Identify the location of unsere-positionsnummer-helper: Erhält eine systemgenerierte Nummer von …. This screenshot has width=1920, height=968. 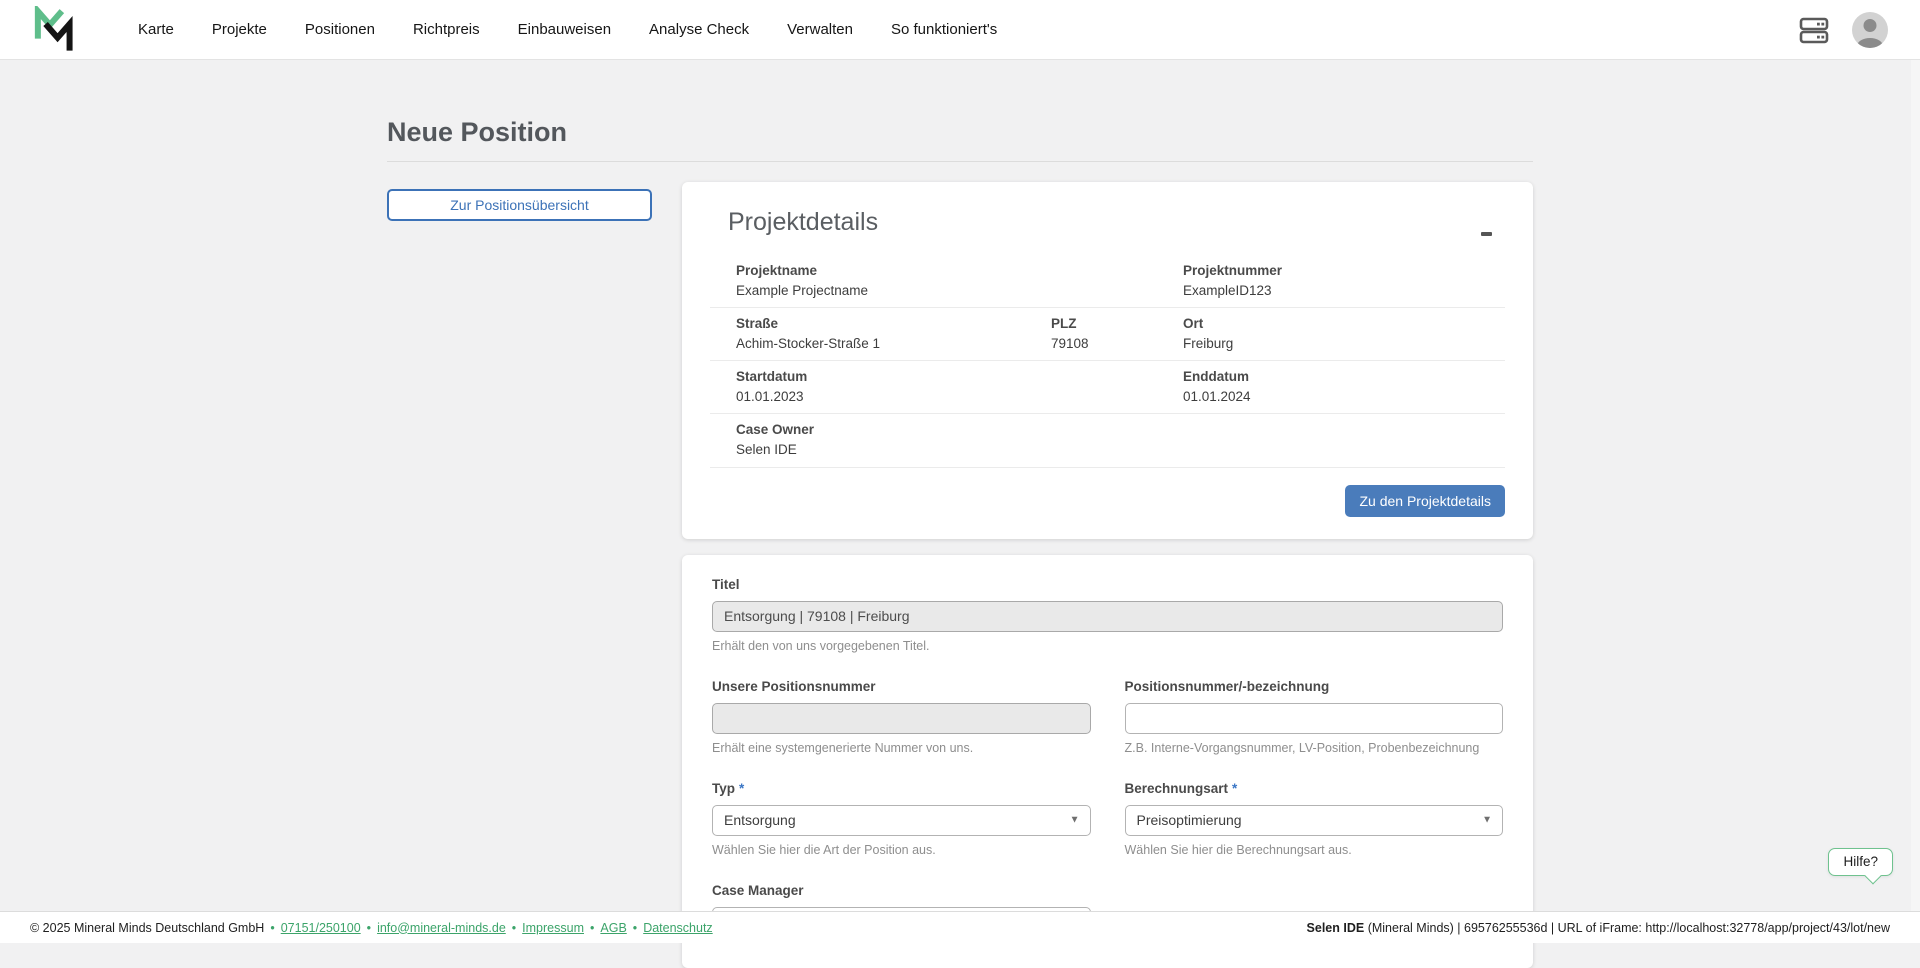
(901, 748).